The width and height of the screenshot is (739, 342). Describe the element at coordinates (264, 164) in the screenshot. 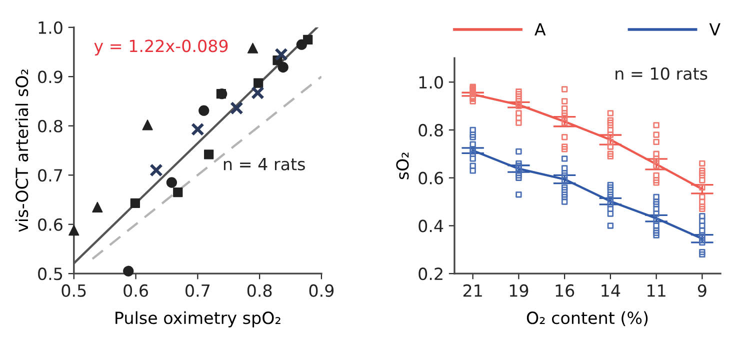

I see `annotation: n = 4 rats` at that location.